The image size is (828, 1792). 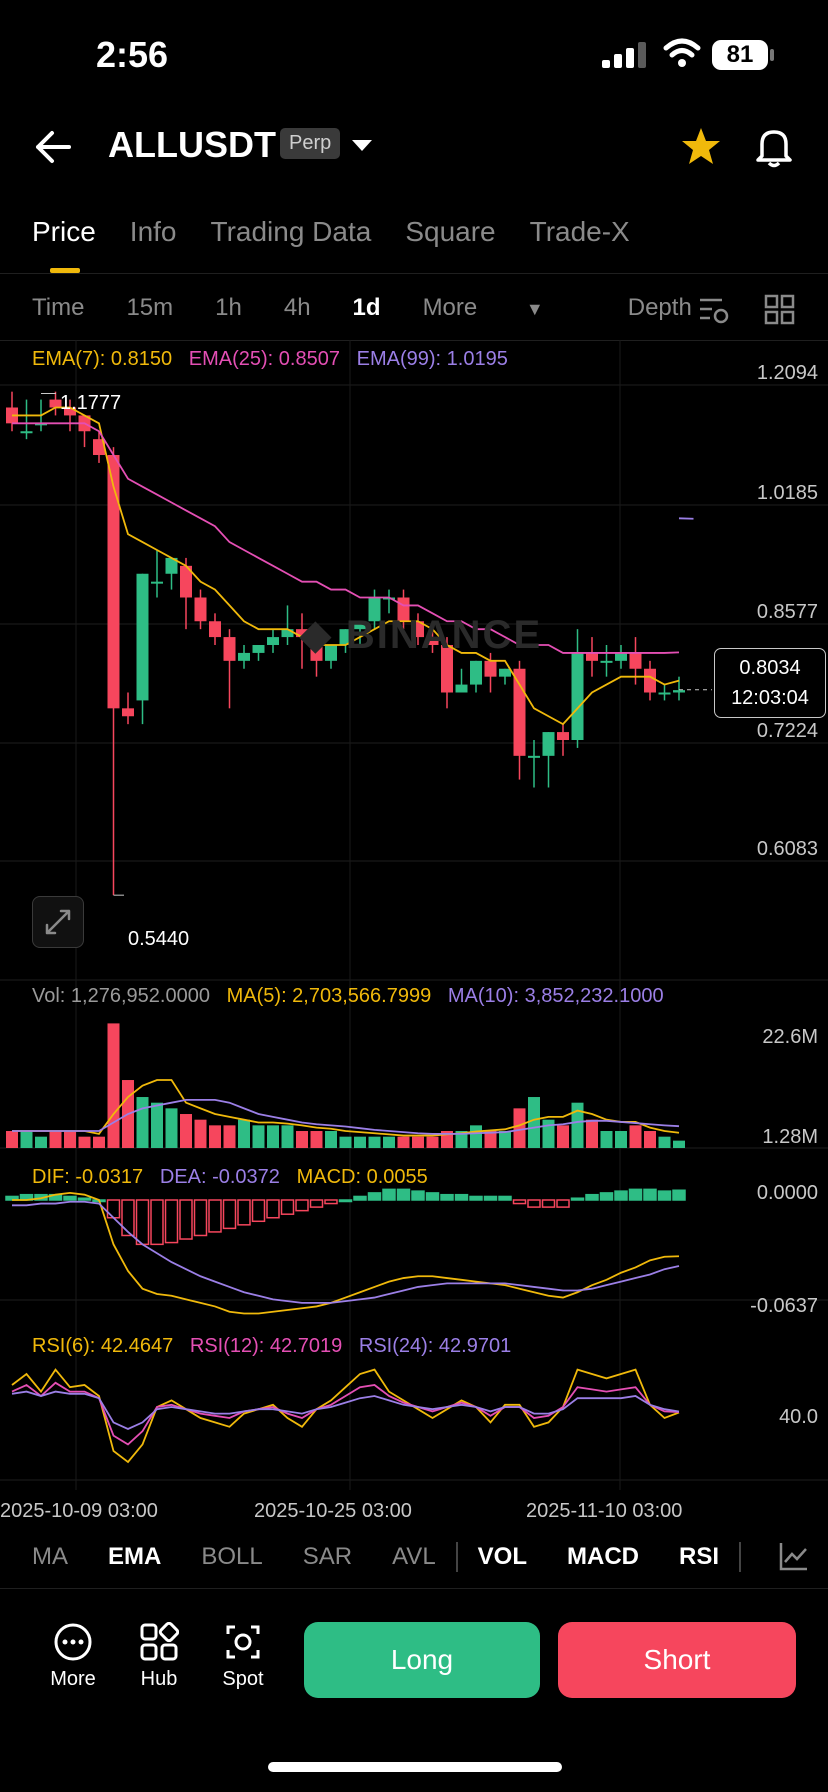 I want to click on interval-1h: 1h, so click(x=228, y=307).